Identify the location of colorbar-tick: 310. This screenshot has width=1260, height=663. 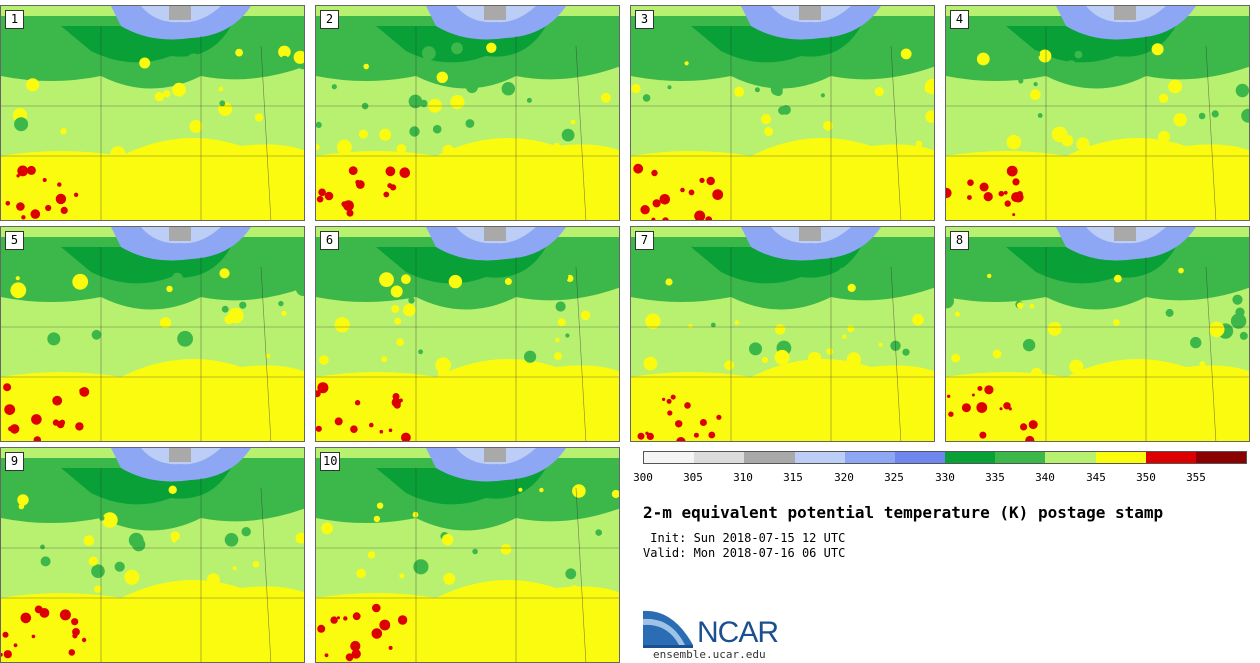
(743, 477).